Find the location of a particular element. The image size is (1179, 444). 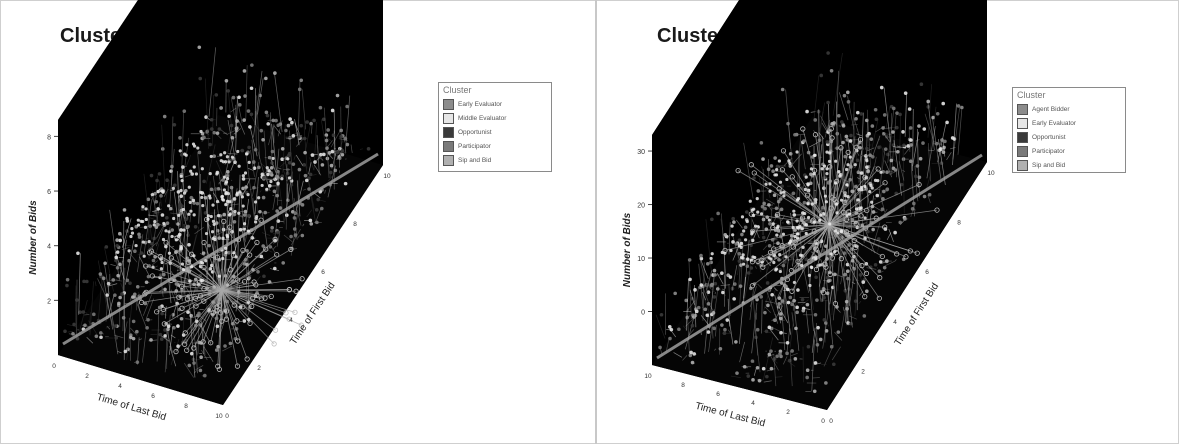

legend-label: Participator is located at coordinates (1048, 151).